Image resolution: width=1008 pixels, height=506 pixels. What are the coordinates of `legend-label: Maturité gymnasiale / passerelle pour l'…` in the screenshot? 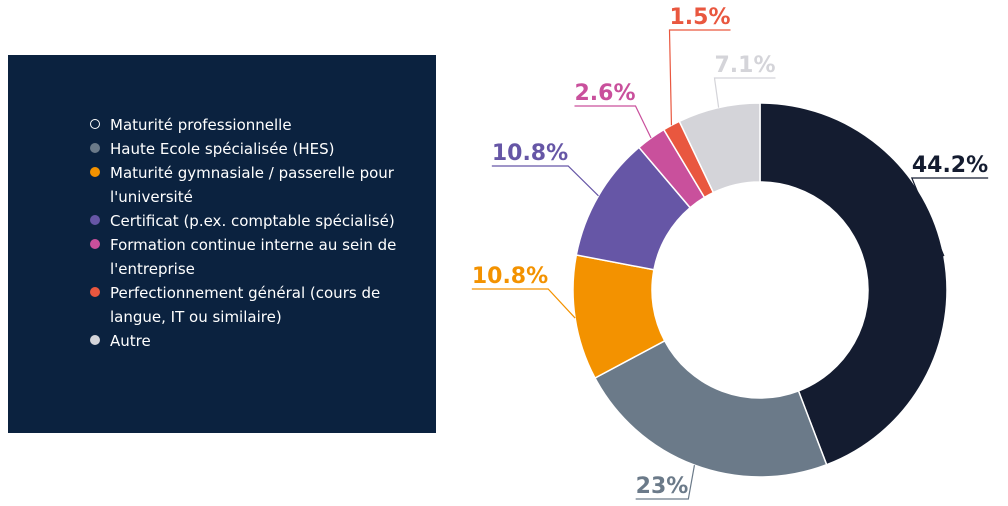 It's located at (252, 185).